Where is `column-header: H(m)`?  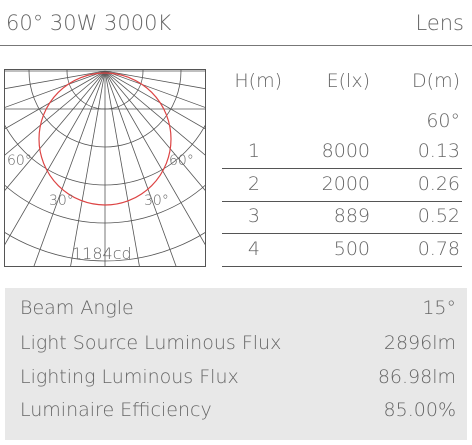
column-header: H(m) is located at coordinates (258, 81).